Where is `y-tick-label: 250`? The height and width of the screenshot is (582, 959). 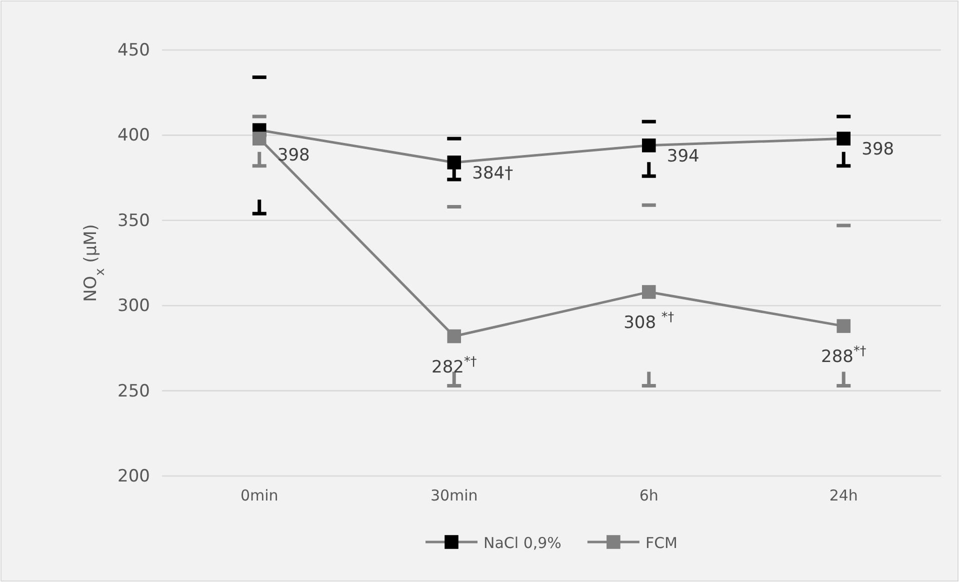 y-tick-label: 250 is located at coordinates (134, 391).